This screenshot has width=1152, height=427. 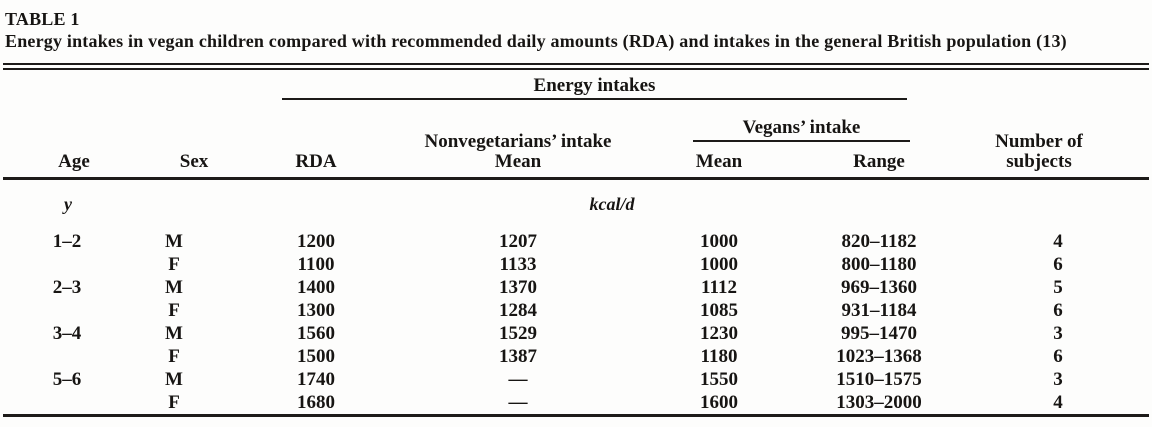 What do you see at coordinates (576, 264) in the screenshot?
I see `table-row: F 1100 1133 1000 800–1180 6` at bounding box center [576, 264].